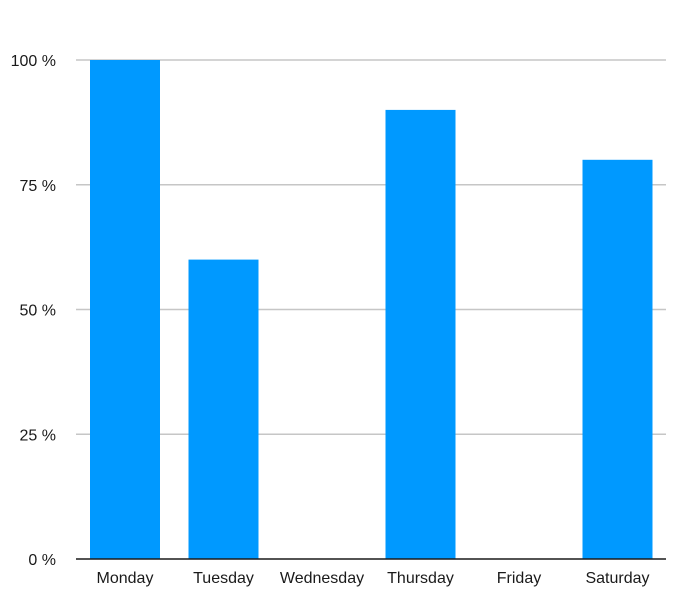  What do you see at coordinates (519, 578) in the screenshot?
I see `x-tick-label-friday: Friday` at bounding box center [519, 578].